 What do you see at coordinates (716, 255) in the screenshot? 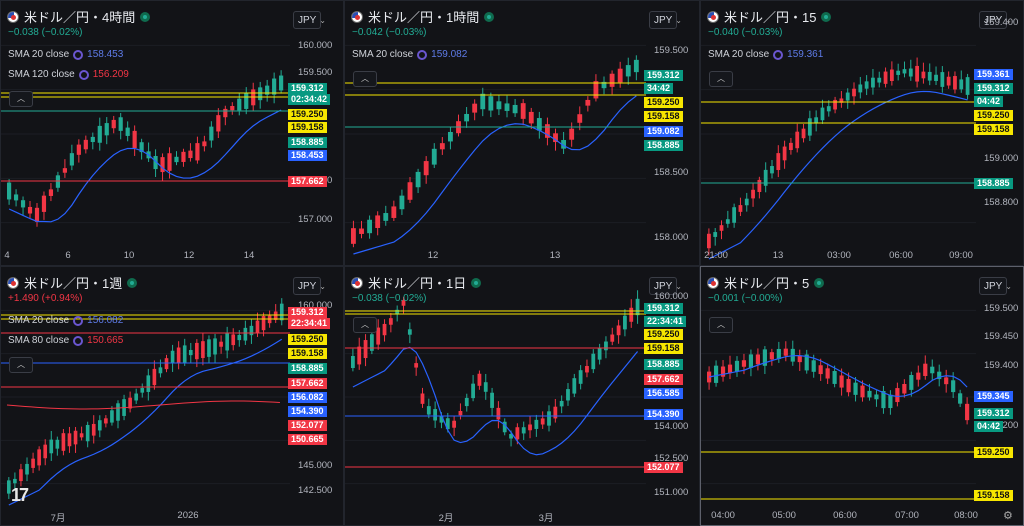
I see `x-axis-tick: 21:00` at bounding box center [716, 255].